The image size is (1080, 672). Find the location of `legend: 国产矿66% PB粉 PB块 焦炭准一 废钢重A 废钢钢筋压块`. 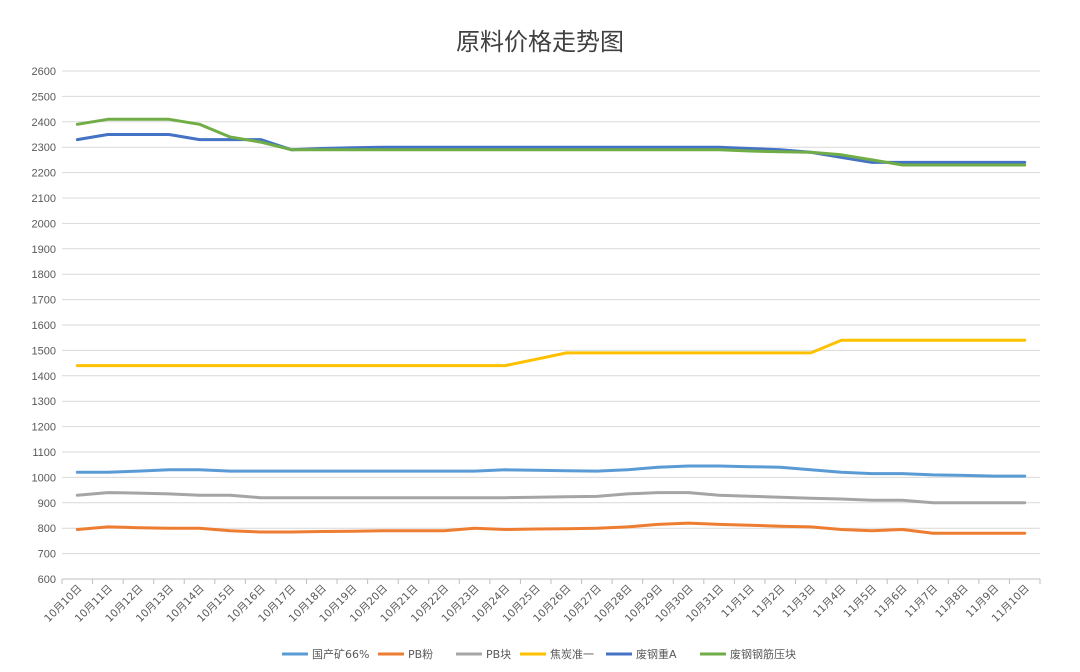

legend: 国产矿66% PB粉 PB块 焦炭准一 废钢重A 废钢钢筋压块 is located at coordinates (539, 654).